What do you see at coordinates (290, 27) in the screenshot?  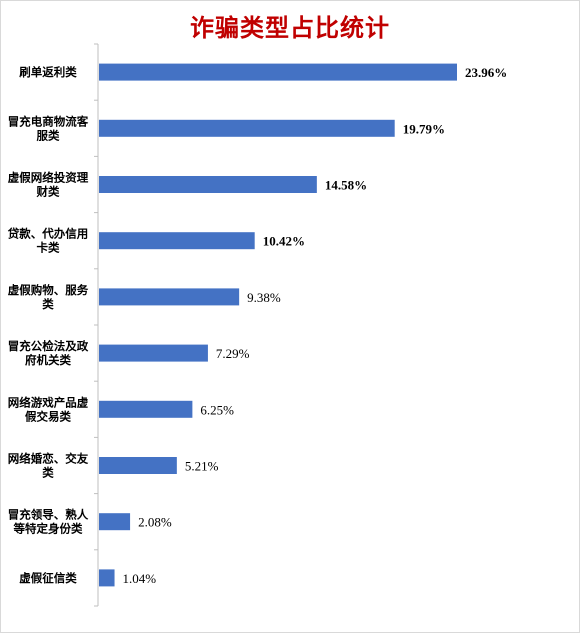 I see `chart-title: 诈骗类型占比统计` at bounding box center [290, 27].